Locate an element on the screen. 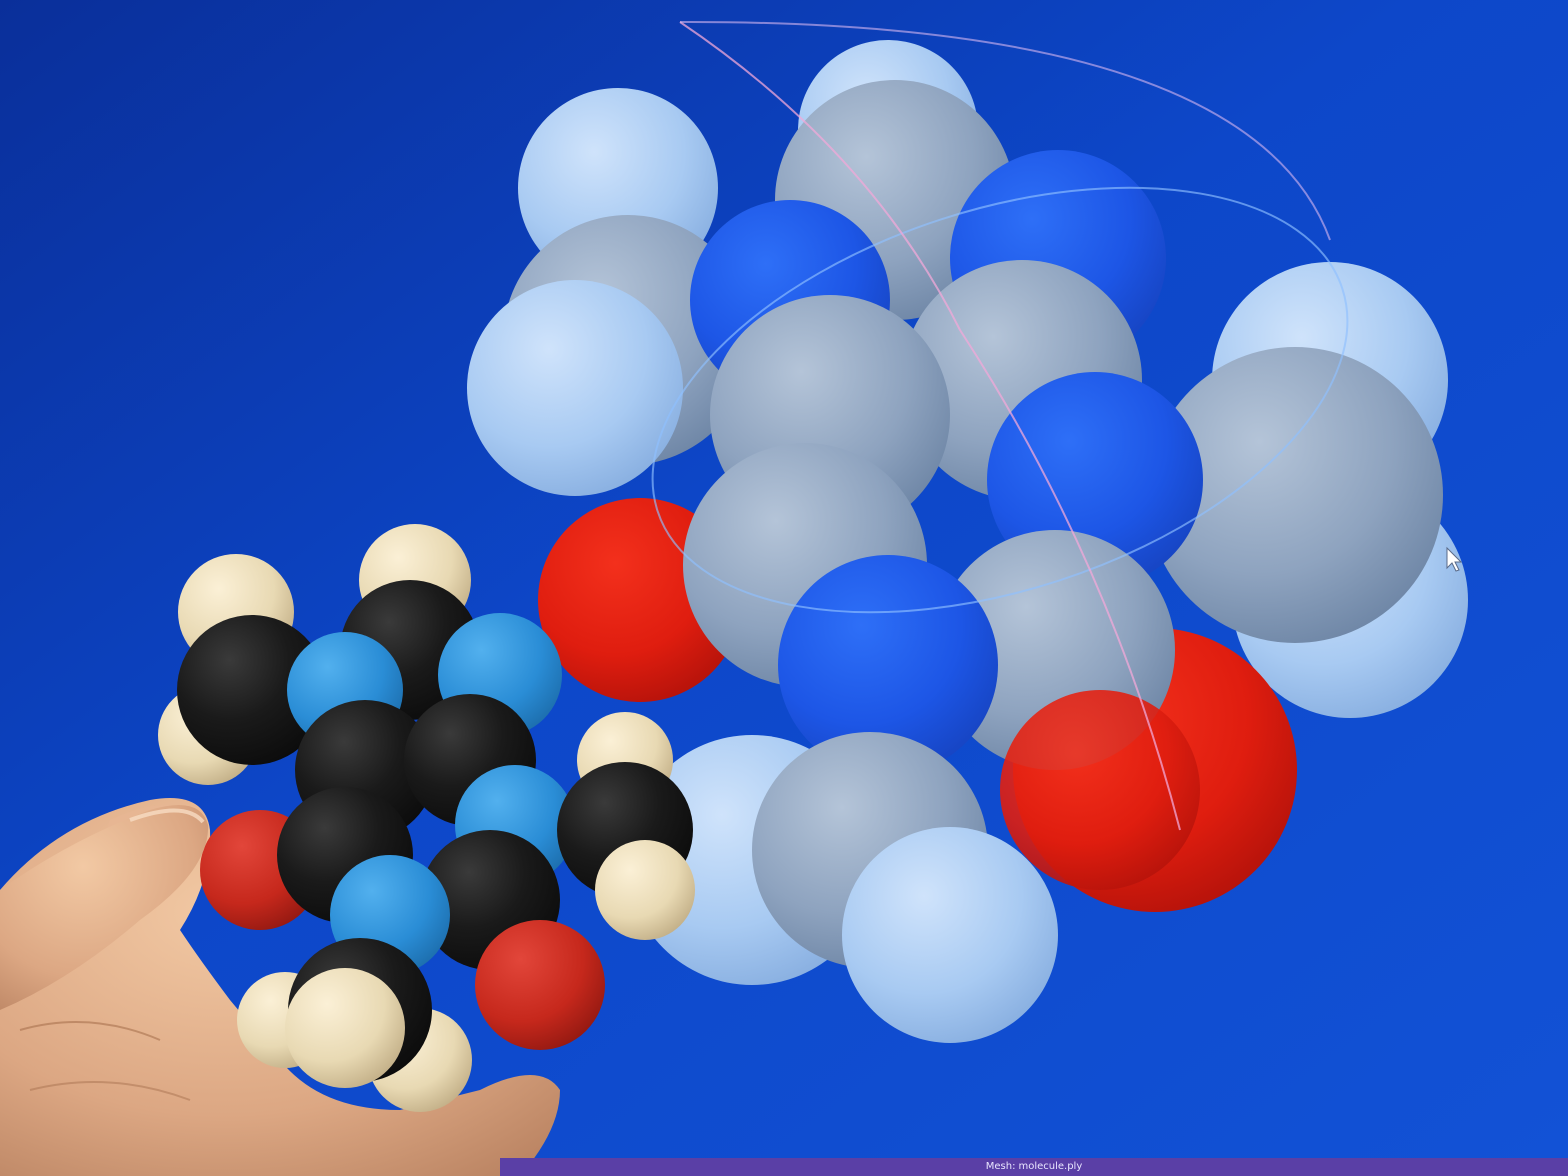 The height and width of the screenshot is (1176, 1568). trackball-gizmo-ring is located at coordinates (1005, 130).